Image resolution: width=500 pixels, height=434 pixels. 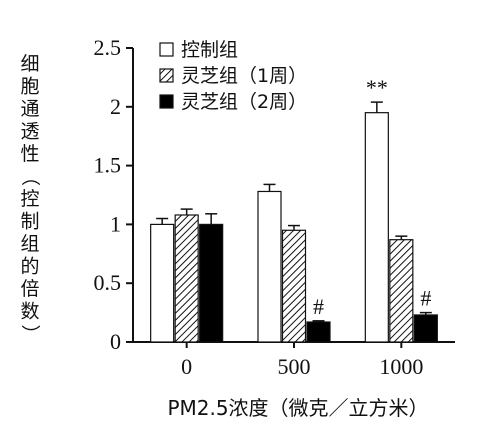 I want to click on y-axis-label-char: 控, so click(x=29, y=199).